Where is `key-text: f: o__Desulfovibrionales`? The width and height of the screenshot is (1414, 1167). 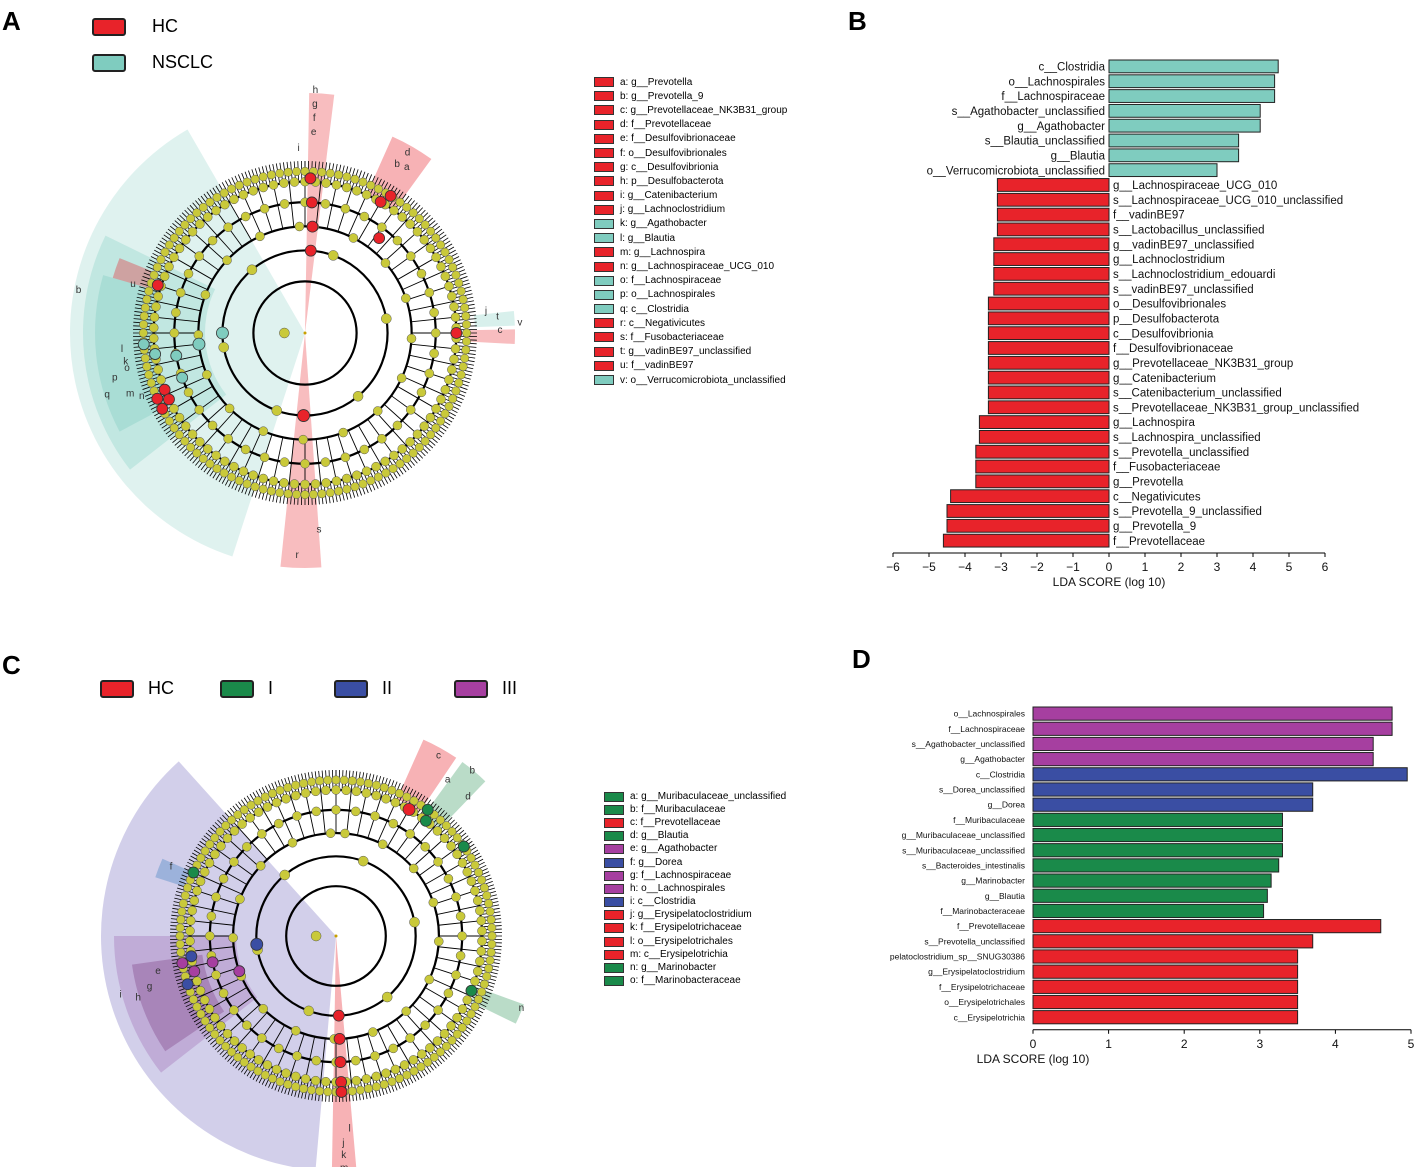 key-text: f: o__Desulfovibrionales is located at coordinates (673, 153).